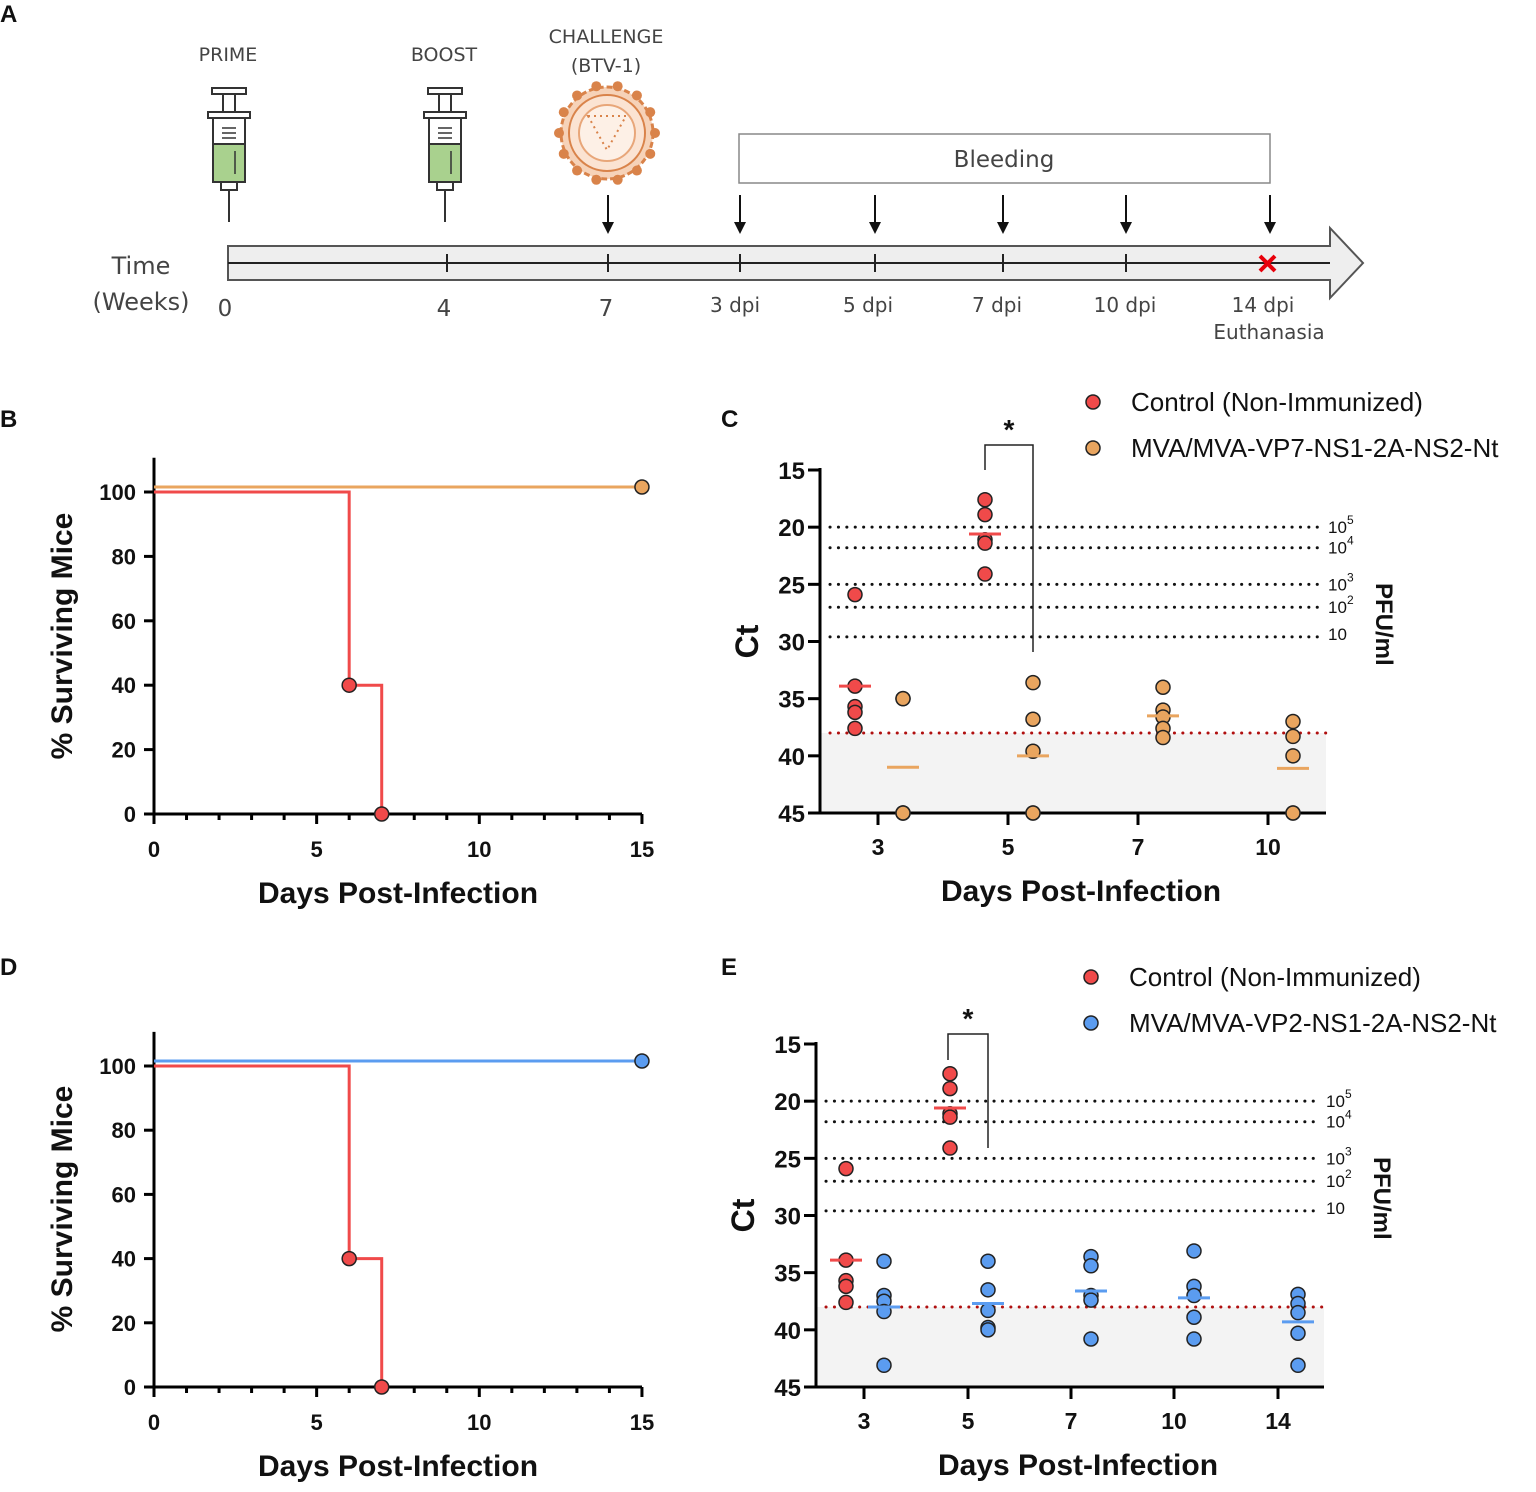 Image resolution: width=1536 pixels, height=1492 pixels. What do you see at coordinates (269, 1225) in the screenshot?
I see `survival-line-control` at bounding box center [269, 1225].